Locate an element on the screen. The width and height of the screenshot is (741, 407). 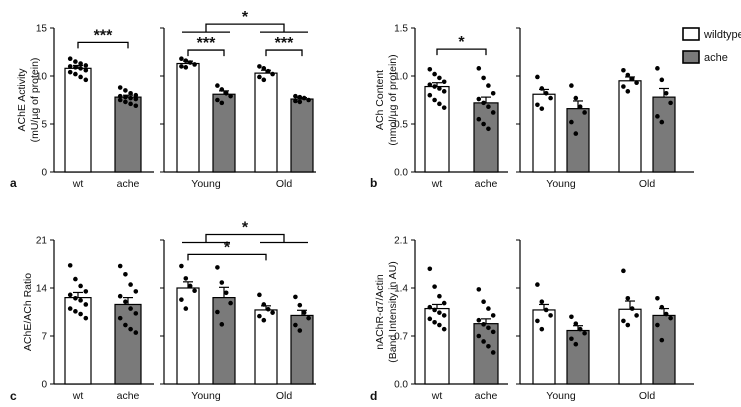
y-tick-label: 21 is located at coordinates (42, 241).